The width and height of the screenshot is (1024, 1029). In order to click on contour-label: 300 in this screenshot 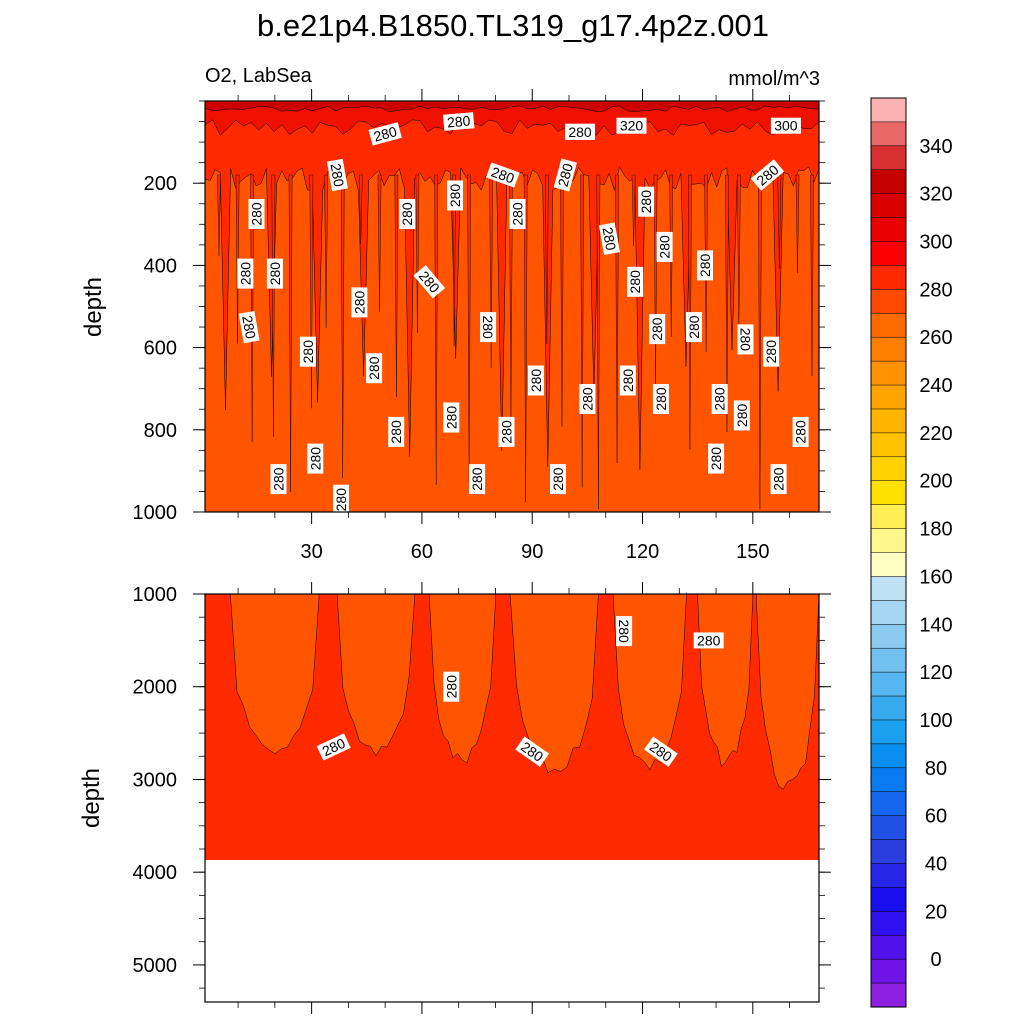, I will do `click(785, 125)`.